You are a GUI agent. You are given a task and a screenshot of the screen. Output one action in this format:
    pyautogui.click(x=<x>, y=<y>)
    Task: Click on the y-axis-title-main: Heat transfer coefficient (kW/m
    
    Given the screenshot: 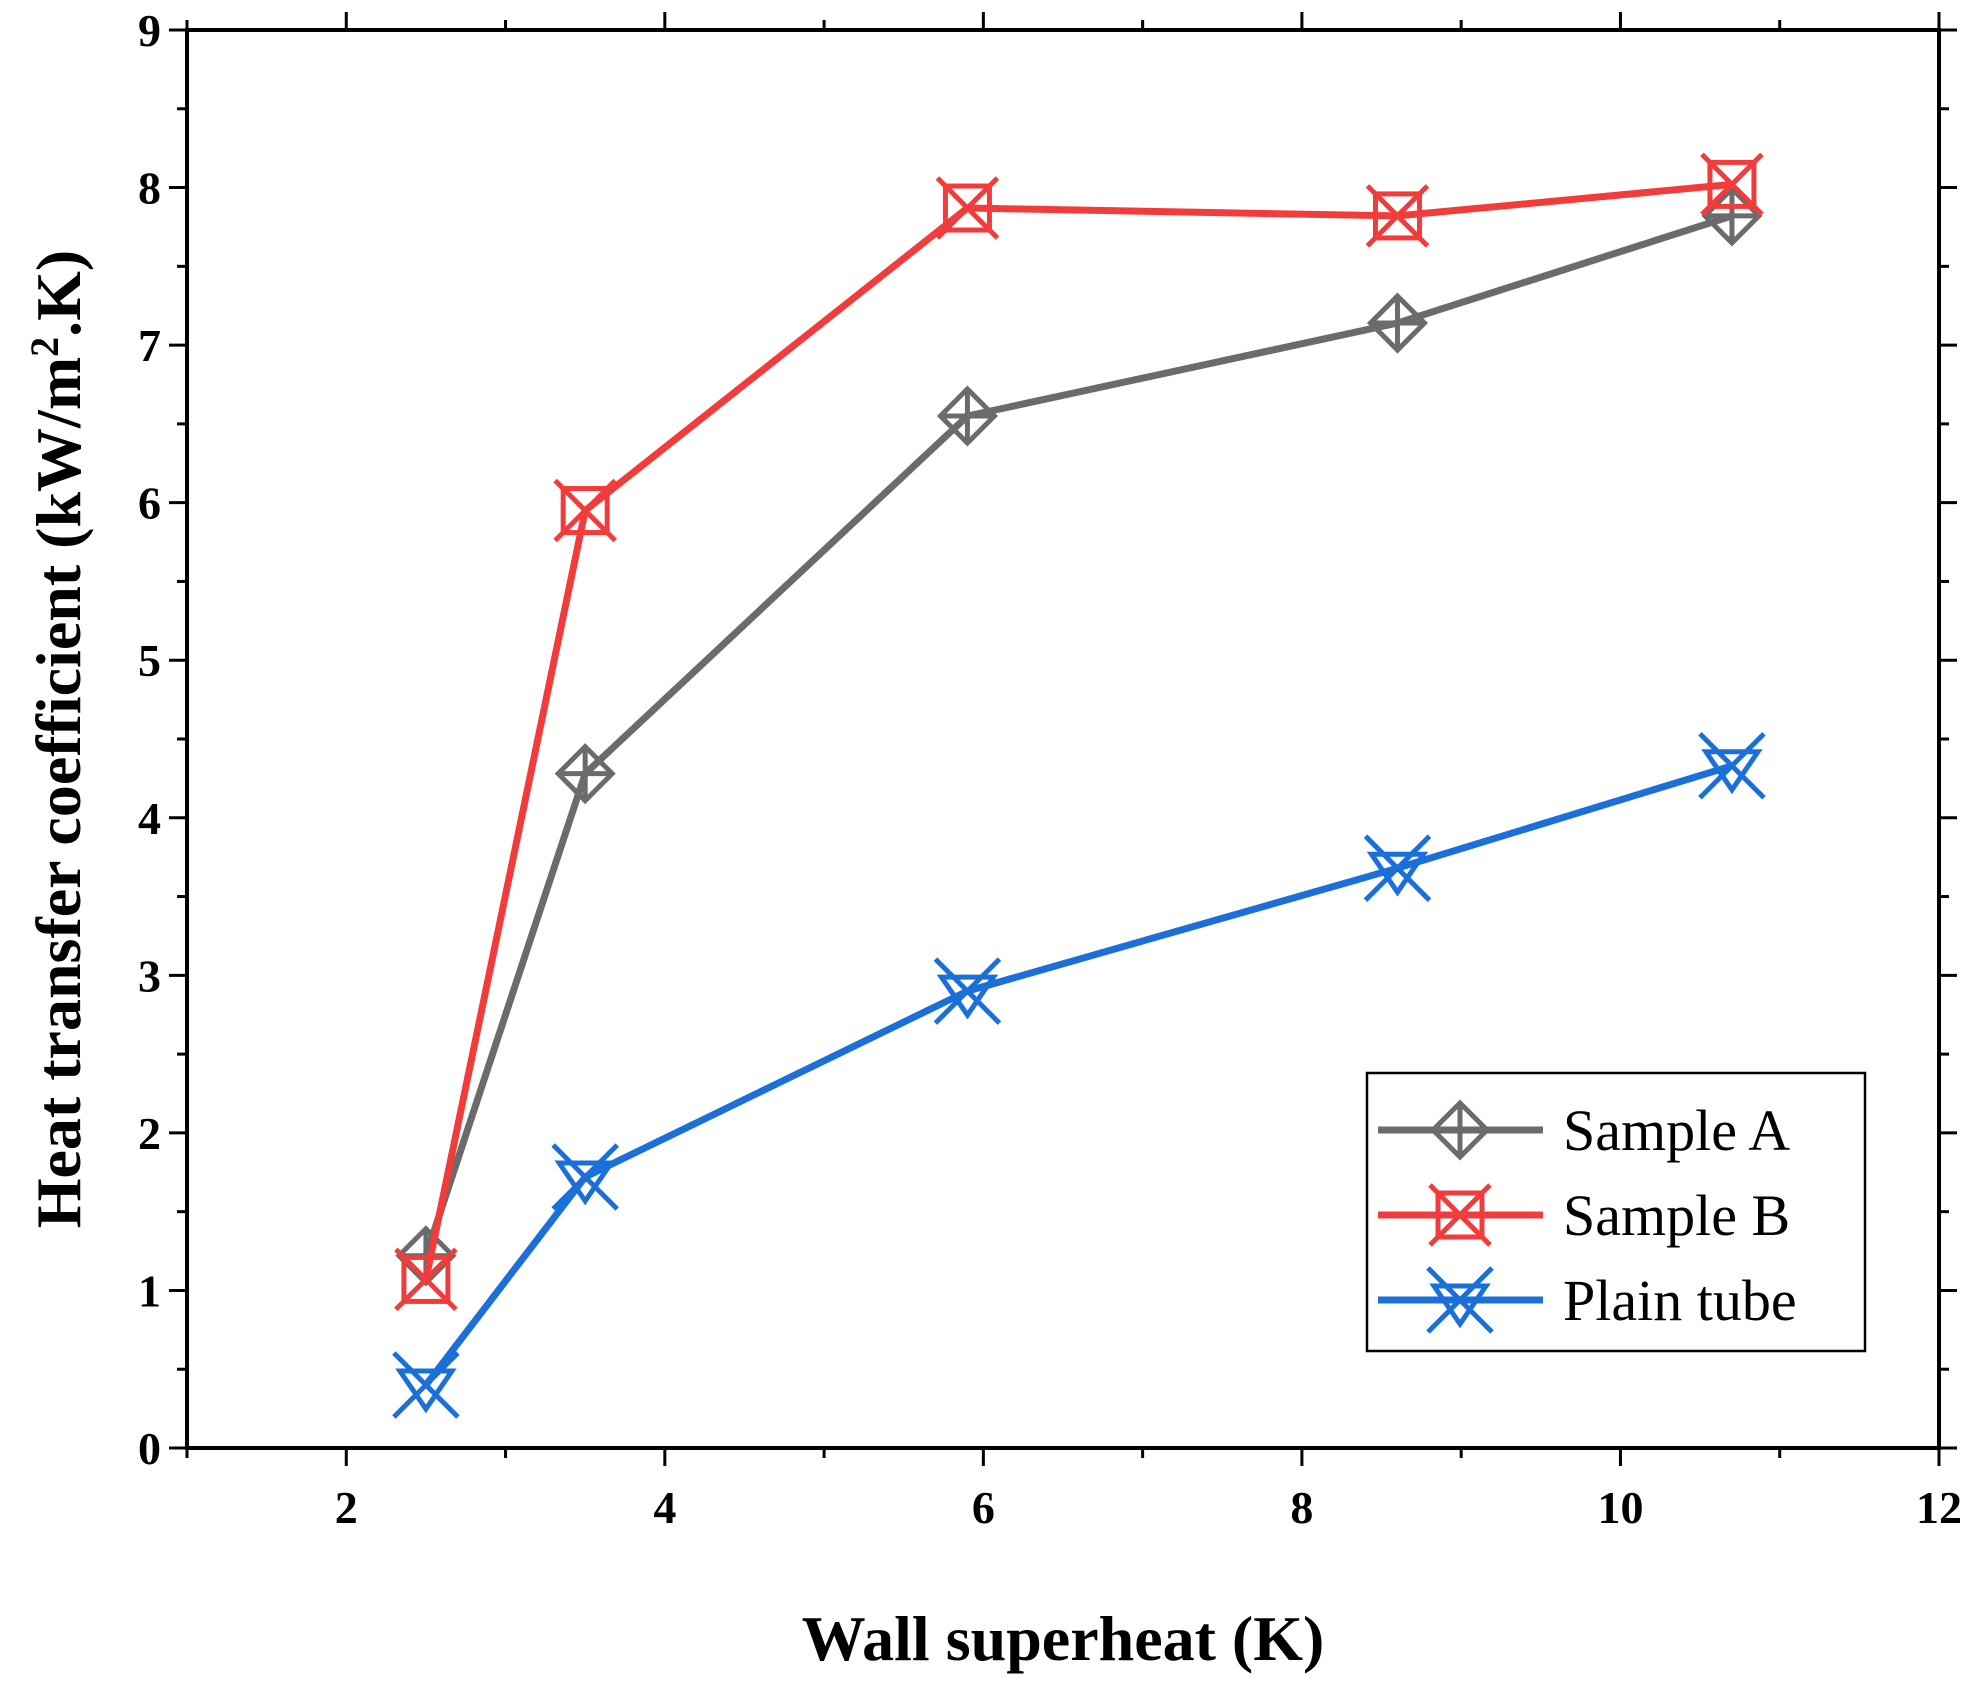 What is the action you would take?
    pyautogui.click(x=58, y=792)
    